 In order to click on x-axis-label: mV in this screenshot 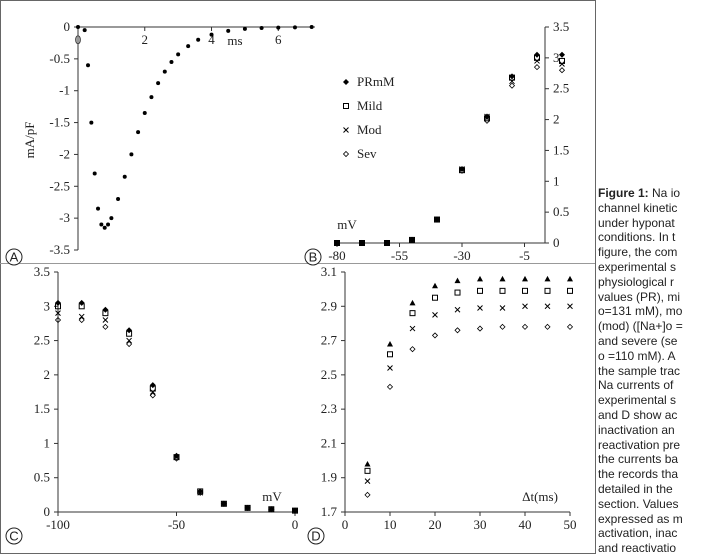, I will do `click(347, 224)`.